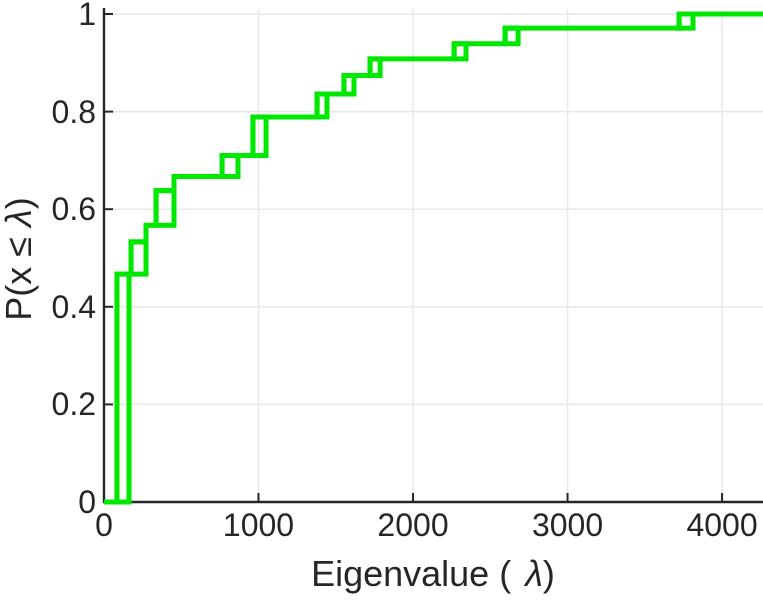  Describe the element at coordinates (73, 209) in the screenshot. I see `y-tick-label: 0.6` at that location.